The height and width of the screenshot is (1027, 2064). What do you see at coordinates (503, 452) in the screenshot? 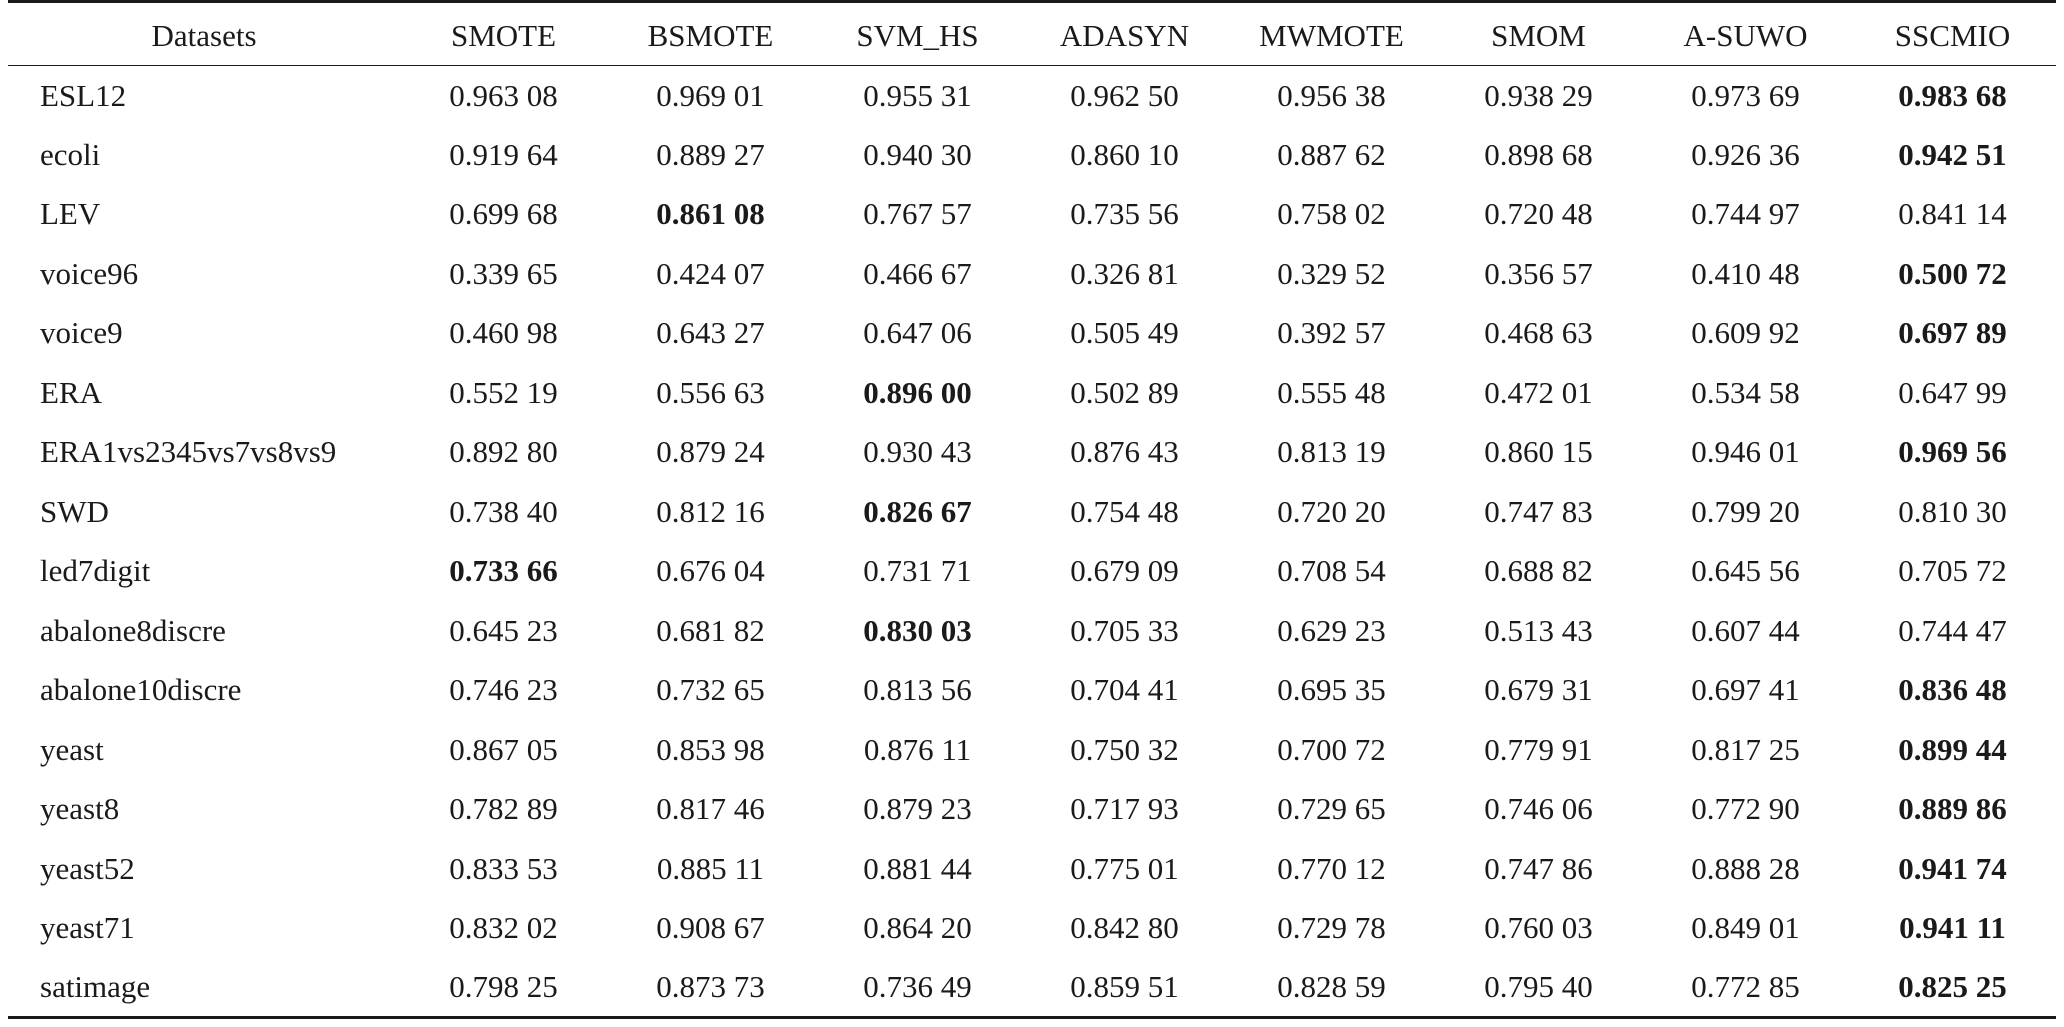
I see `value-cell: 0.892 80` at bounding box center [503, 452].